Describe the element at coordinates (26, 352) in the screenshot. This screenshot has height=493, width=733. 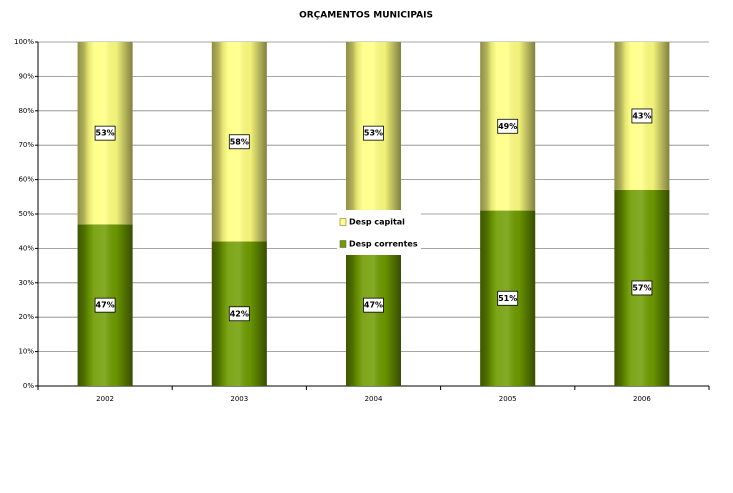
I see `y-tick-label: 10%` at that location.